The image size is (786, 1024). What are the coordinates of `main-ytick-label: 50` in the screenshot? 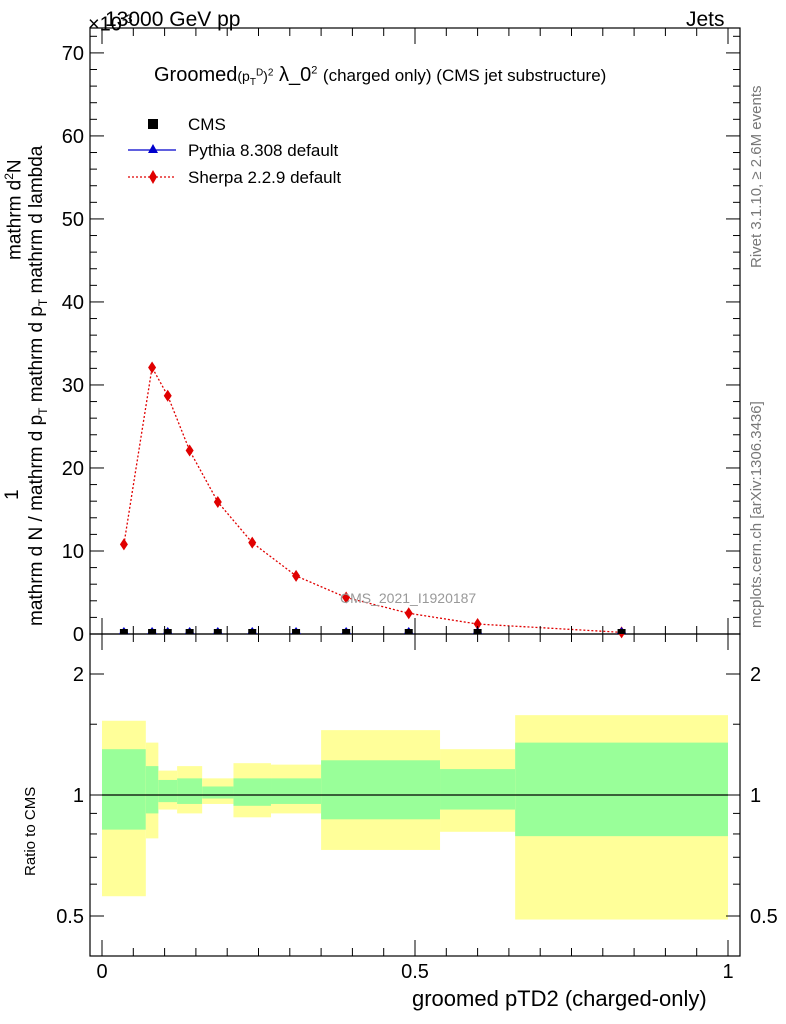 It's located at (73, 220).